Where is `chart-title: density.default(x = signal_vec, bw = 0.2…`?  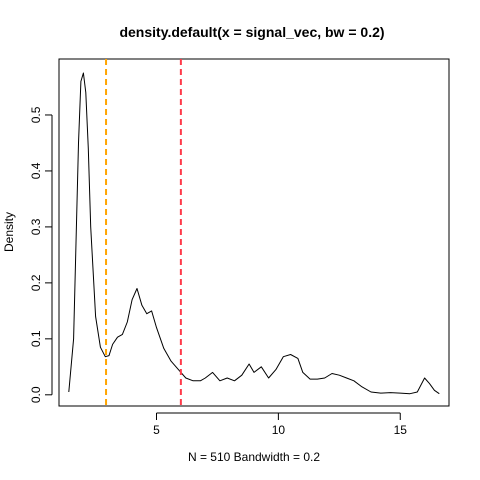
chart-title: density.default(x = signal_vec, bw = 0.2… is located at coordinates (251, 32).